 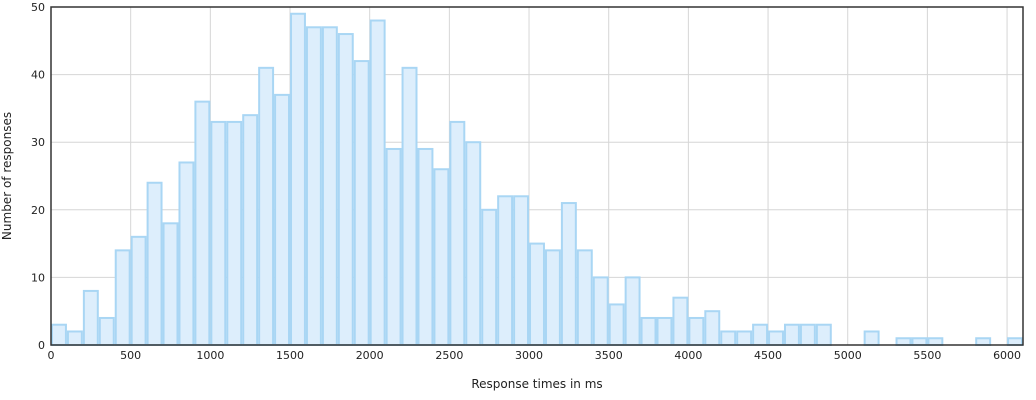 What do you see at coordinates (38, 277) in the screenshot?
I see `y-tick-label: 10` at bounding box center [38, 277].